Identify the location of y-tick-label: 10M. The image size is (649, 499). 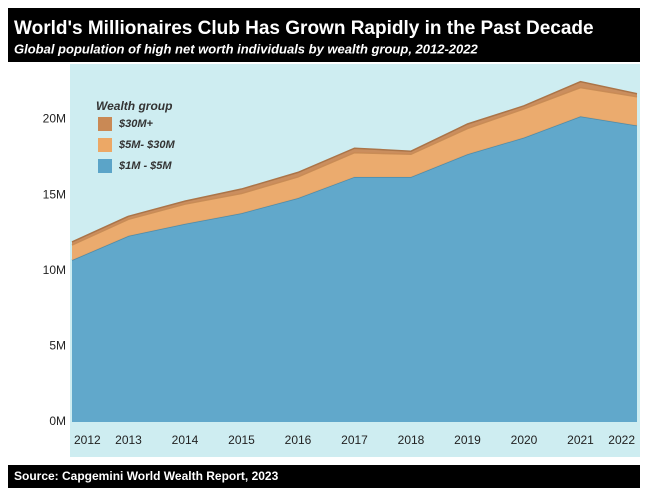
(54, 270).